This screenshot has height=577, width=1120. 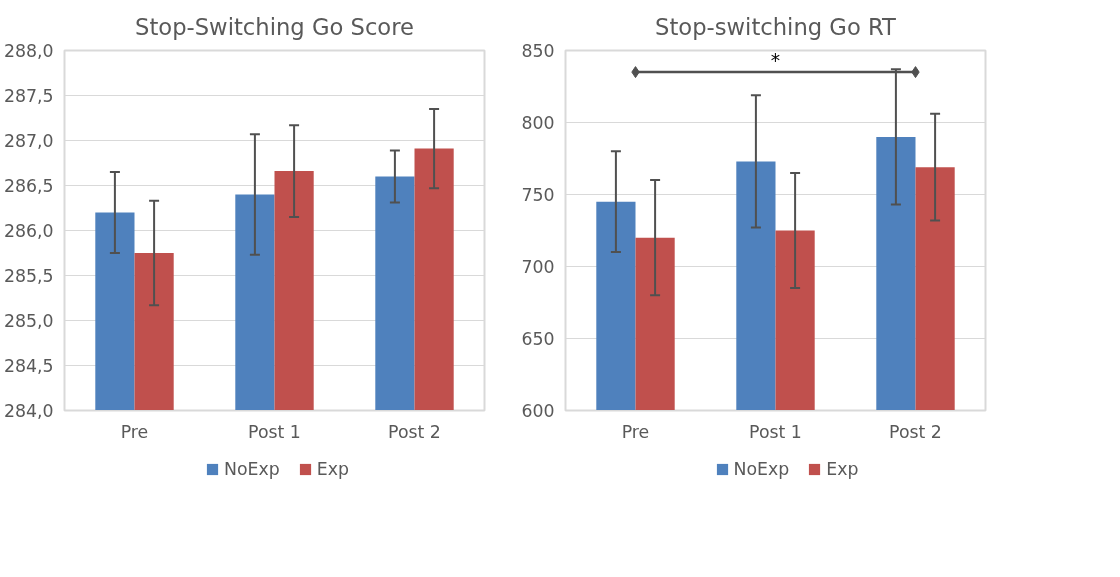 What do you see at coordinates (775, 61) in the screenshot?
I see `annotation: *` at bounding box center [775, 61].